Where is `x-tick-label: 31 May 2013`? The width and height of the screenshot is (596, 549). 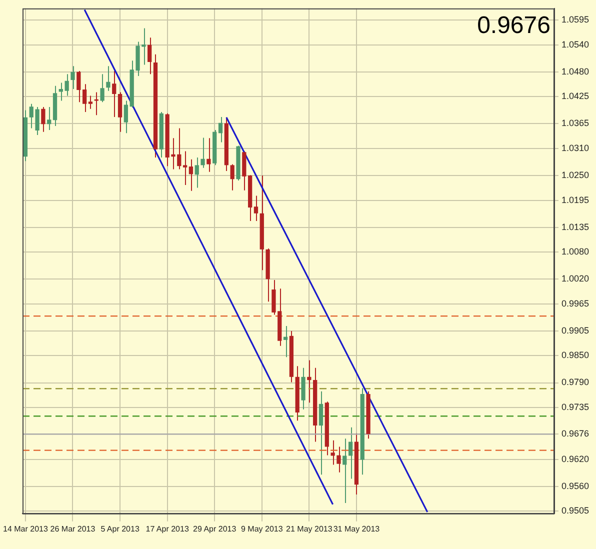
x-tick-label: 31 May 2013 is located at coordinates (356, 529).